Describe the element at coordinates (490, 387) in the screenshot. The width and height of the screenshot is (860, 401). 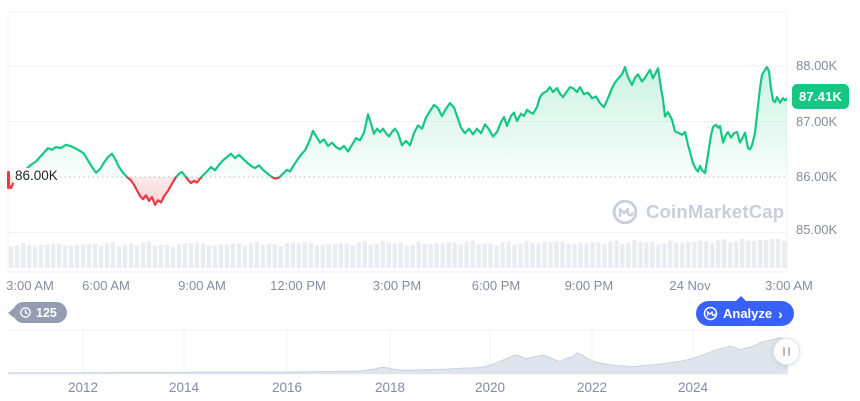
I see `timeline-year-label: 2020` at that location.